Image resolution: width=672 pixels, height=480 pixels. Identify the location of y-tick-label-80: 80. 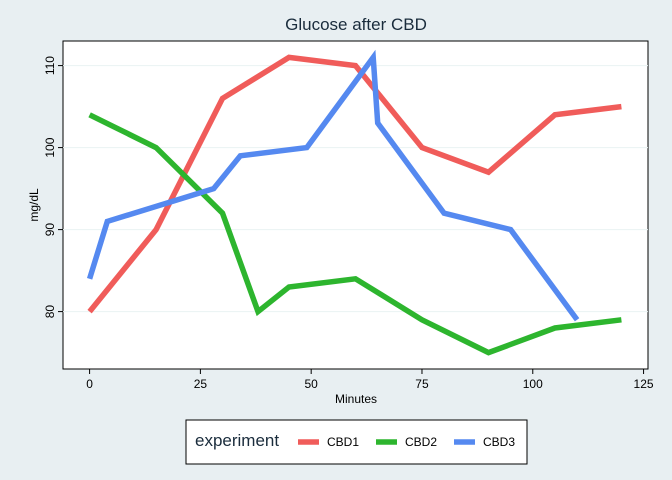
(50, 312).